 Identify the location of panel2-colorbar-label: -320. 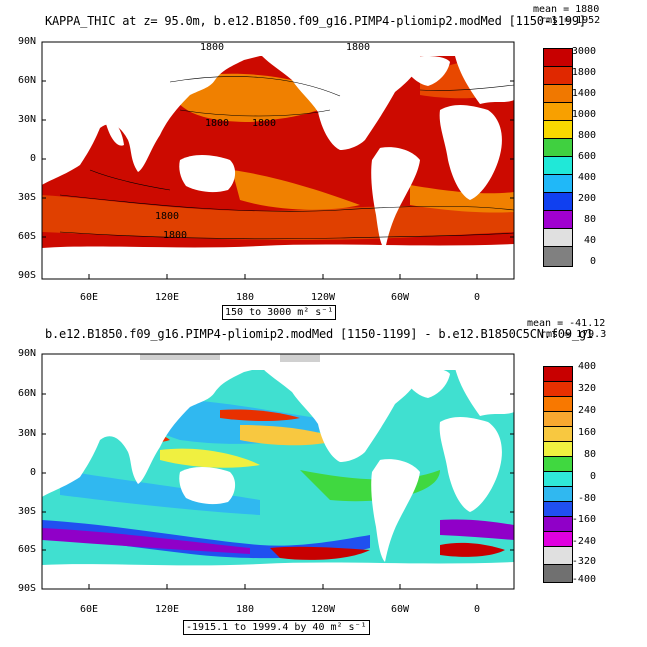
(583, 561).